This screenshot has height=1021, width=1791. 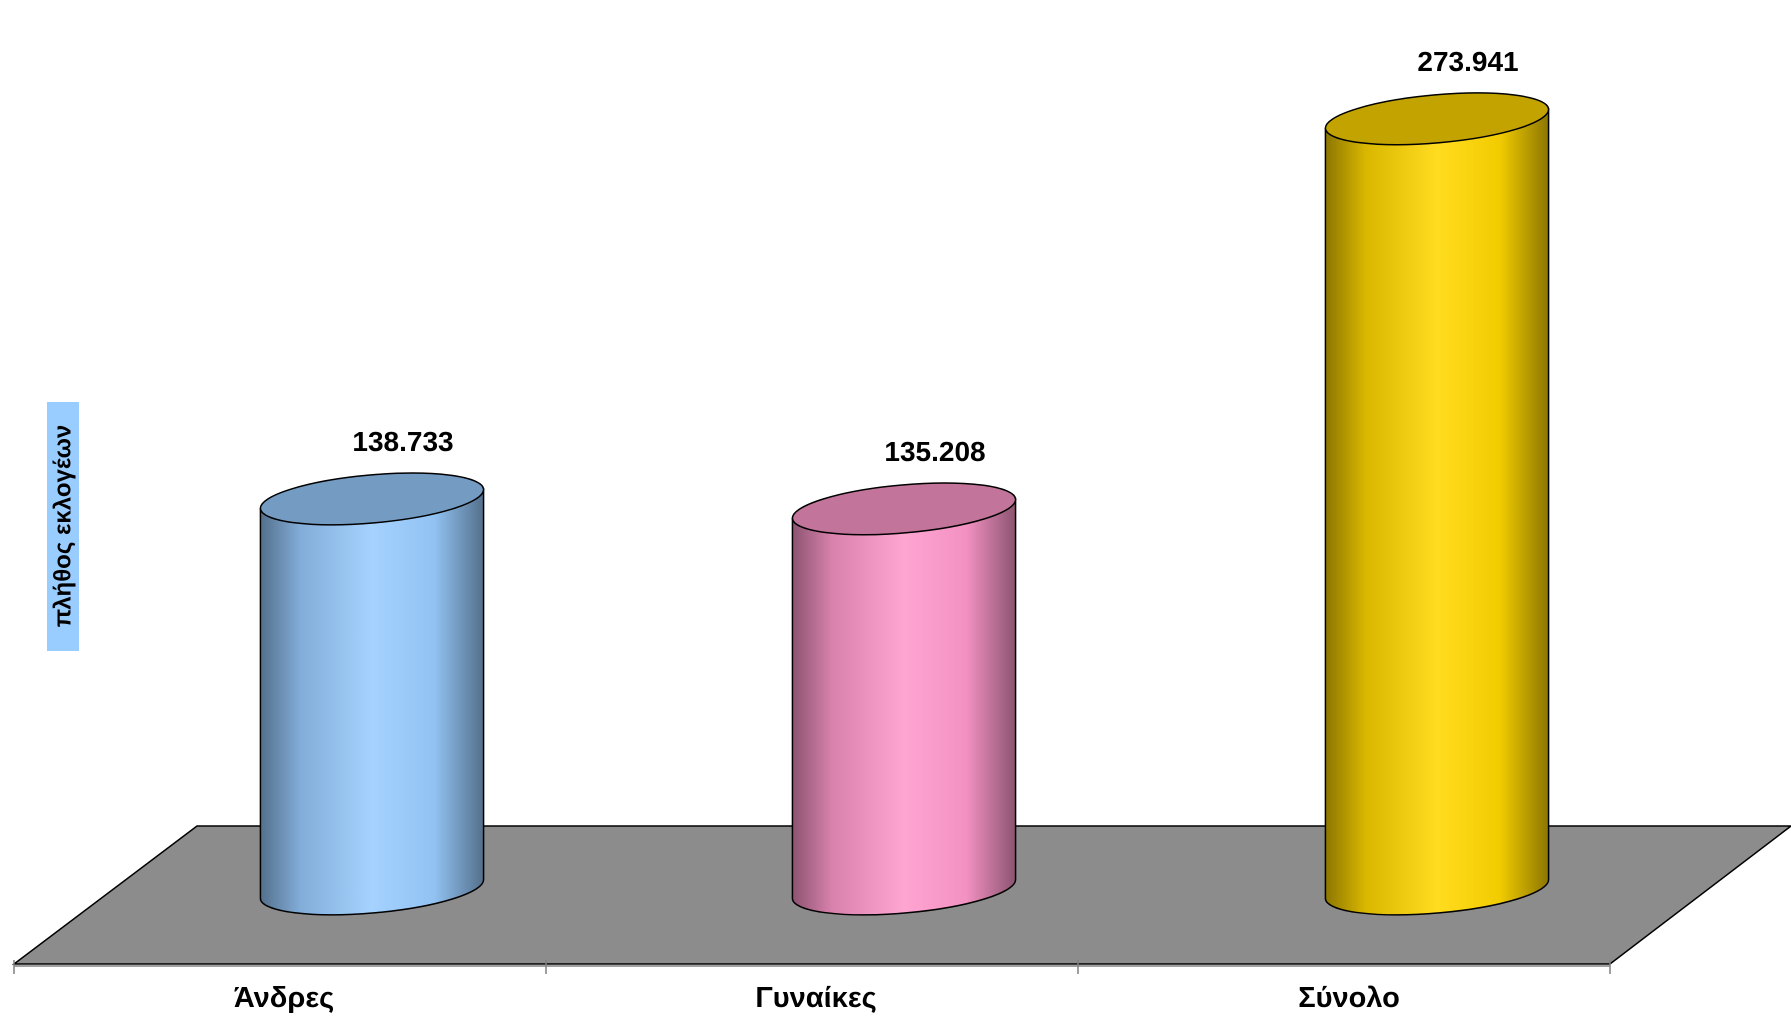 I want to click on bar-total-body, so click(x=1437, y=512).